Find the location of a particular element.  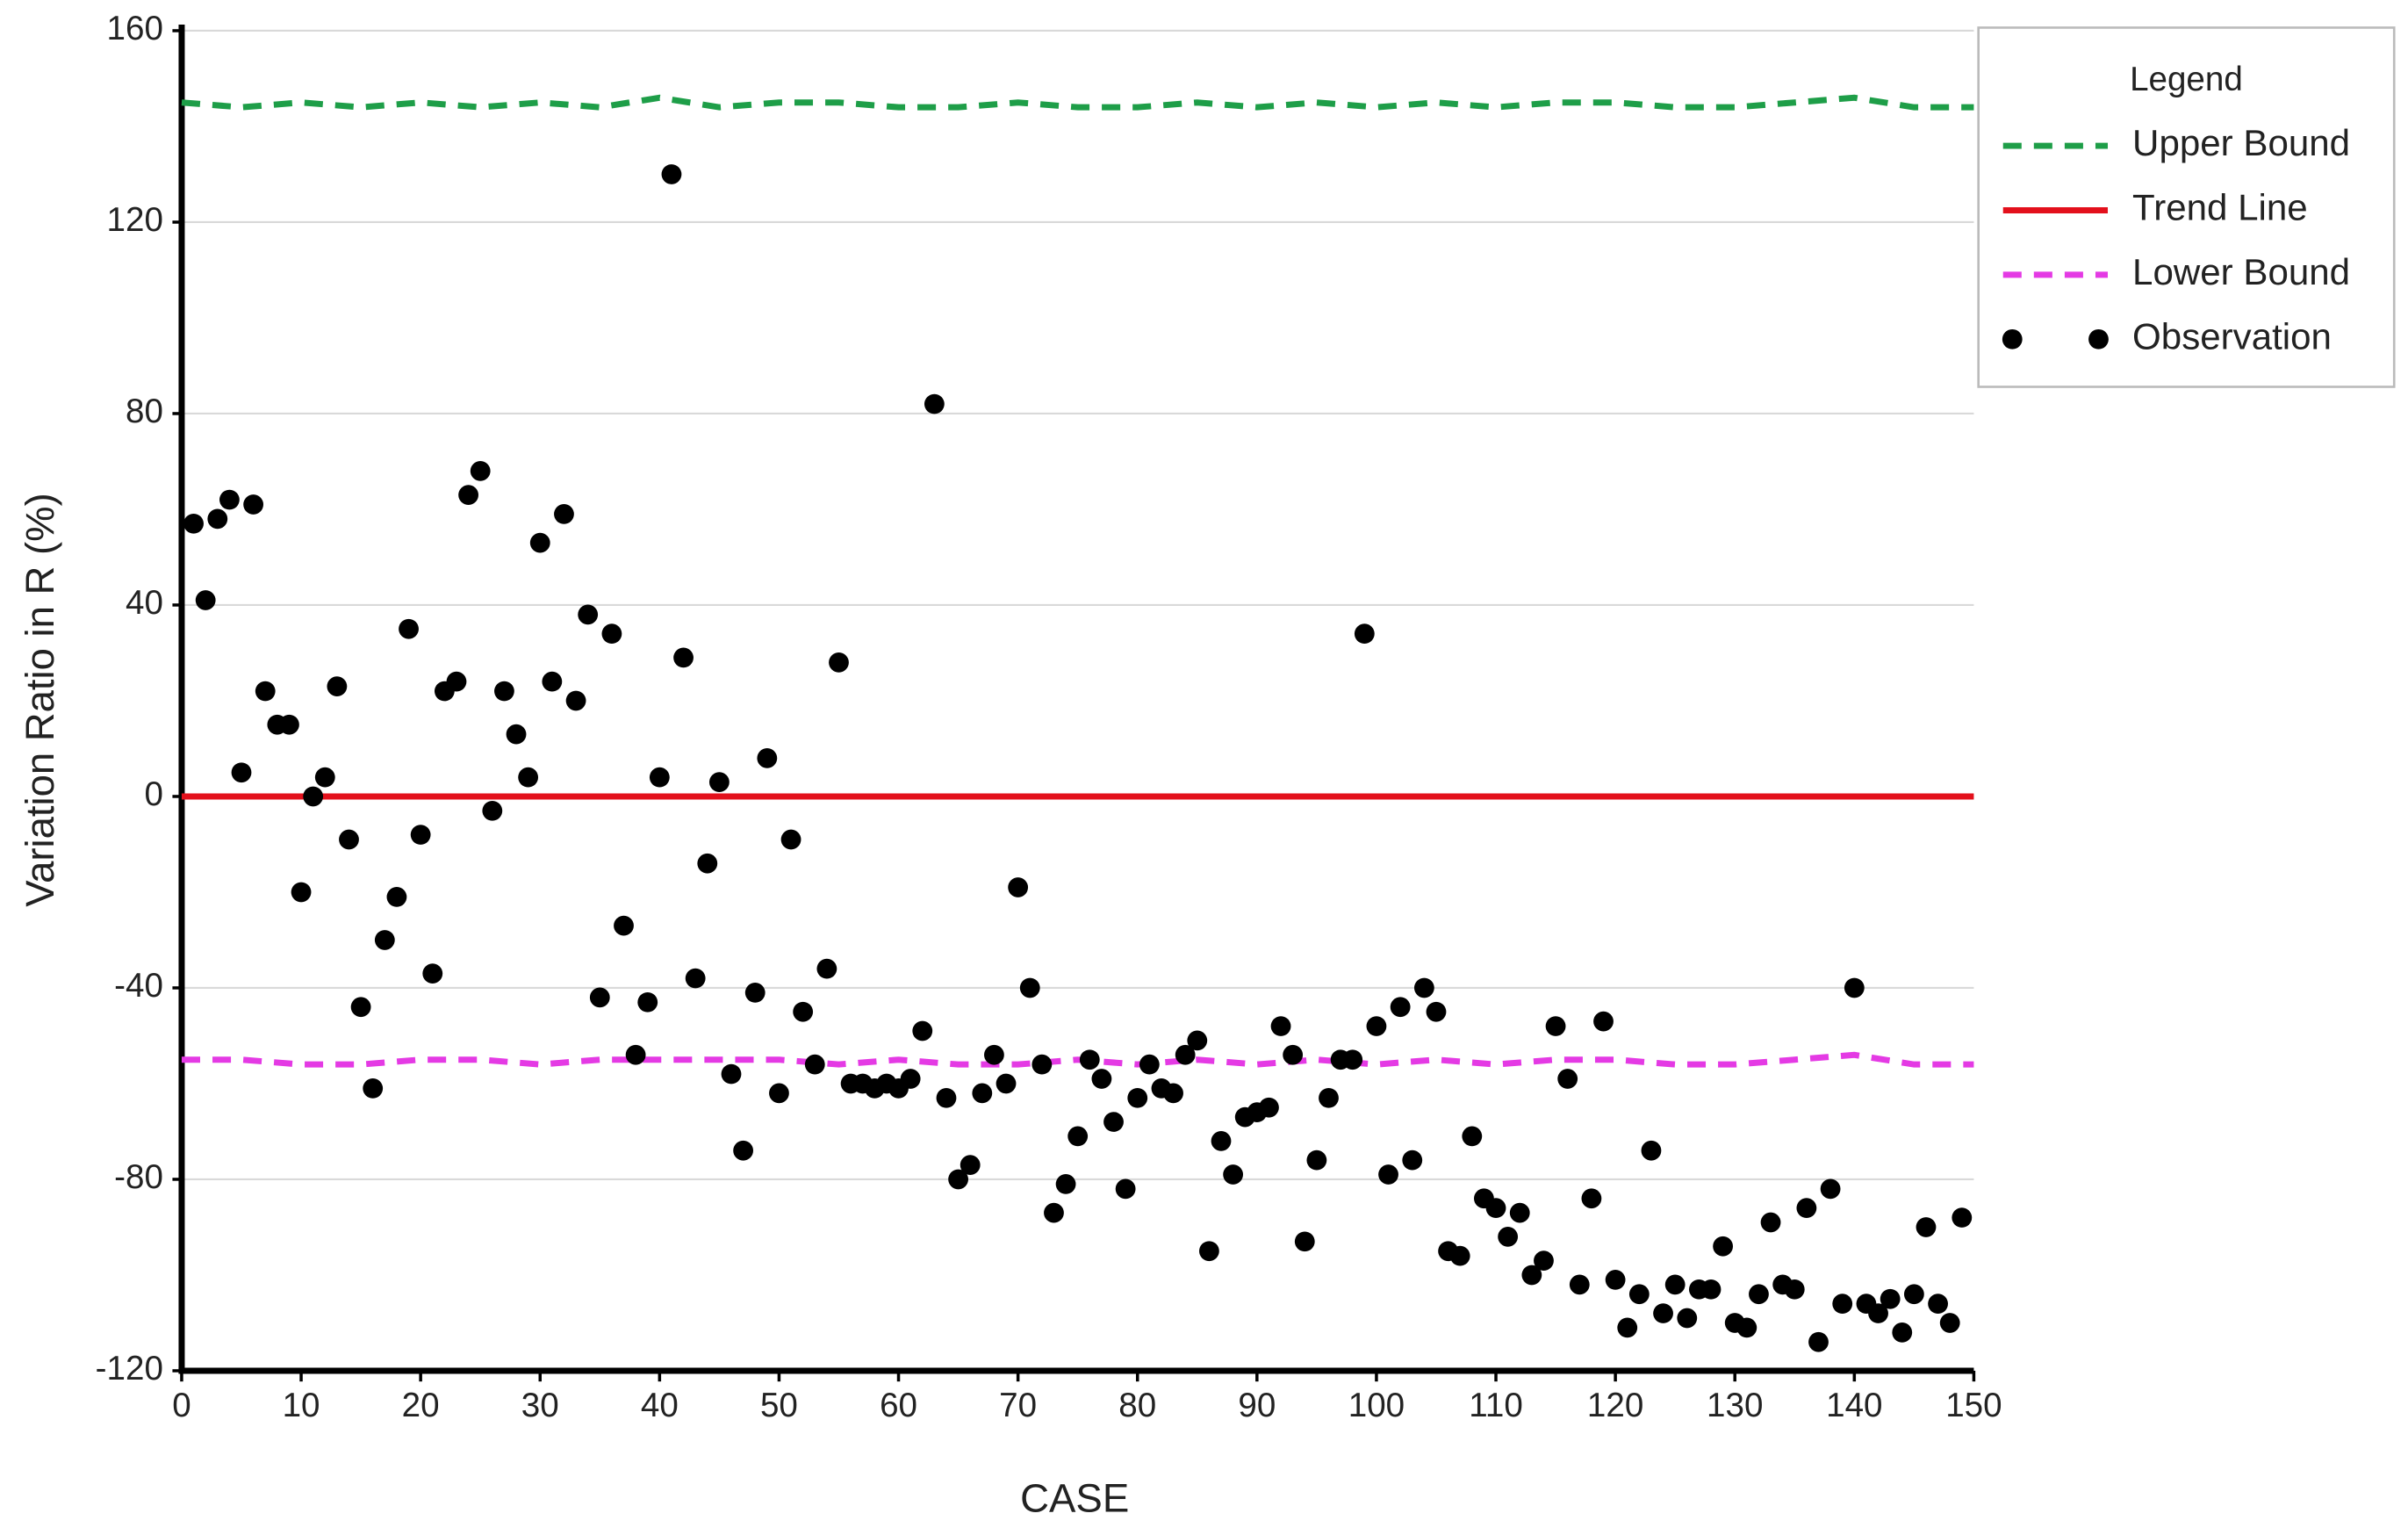

x-tick-label: 20 is located at coordinates (421, 1405).